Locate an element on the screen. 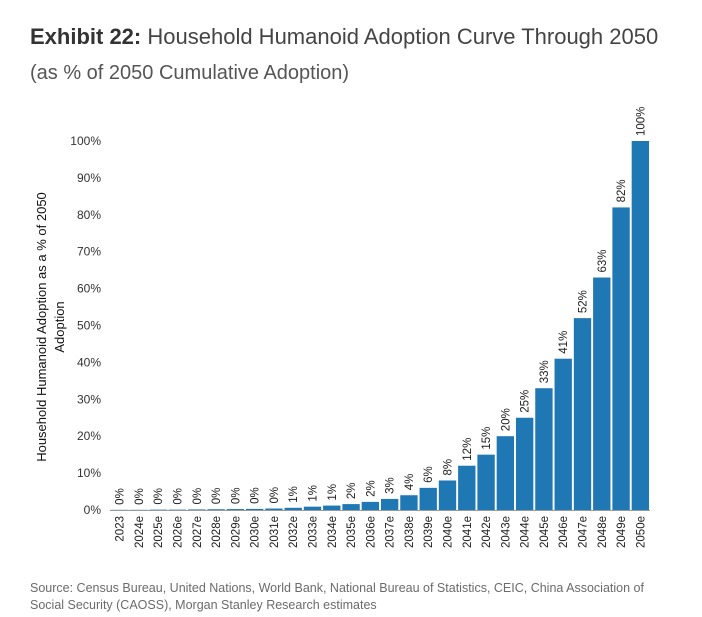 The image size is (702, 617). y-axis-label-line2: Adoption is located at coordinates (59, 326).